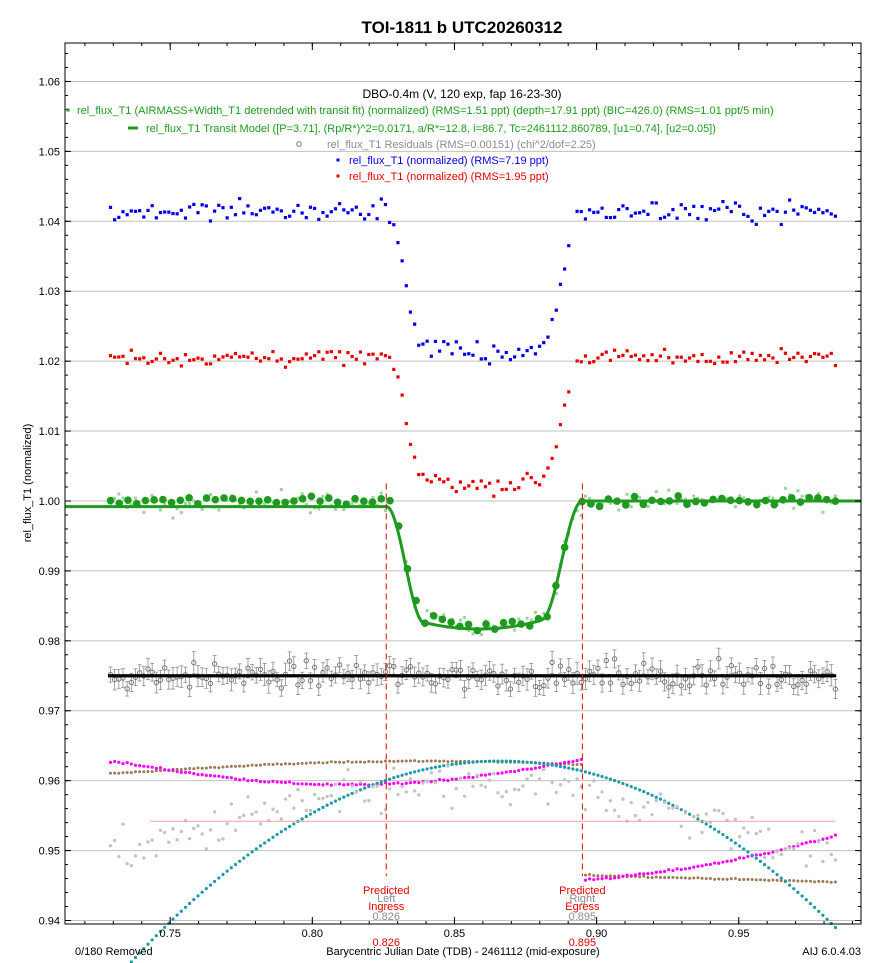 Image resolution: width=879 pixels, height=963 pixels. Describe the element at coordinates (49, 222) in the screenshot. I see `y-tick-label: 1.04` at that location.